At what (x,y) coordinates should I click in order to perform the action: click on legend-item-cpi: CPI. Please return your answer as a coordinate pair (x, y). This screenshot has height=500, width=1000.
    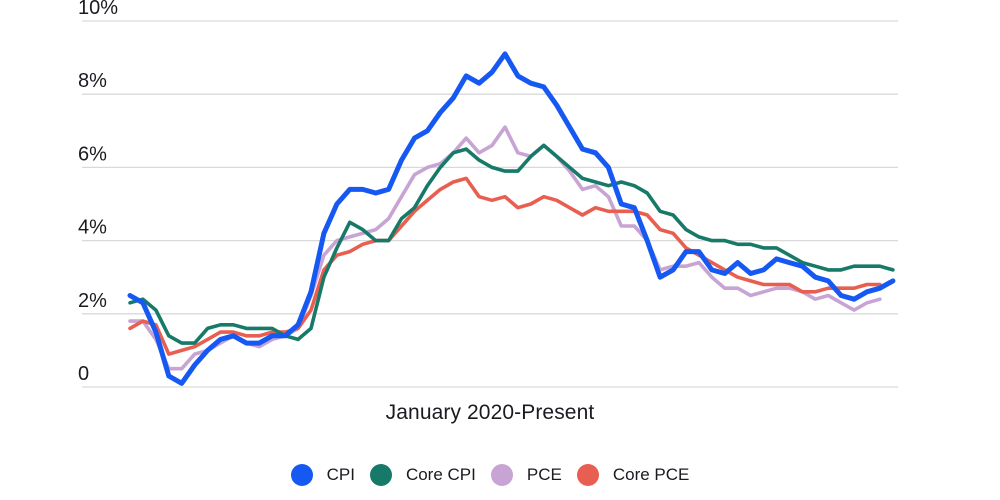
    Looking at the image, I should click on (322, 475).